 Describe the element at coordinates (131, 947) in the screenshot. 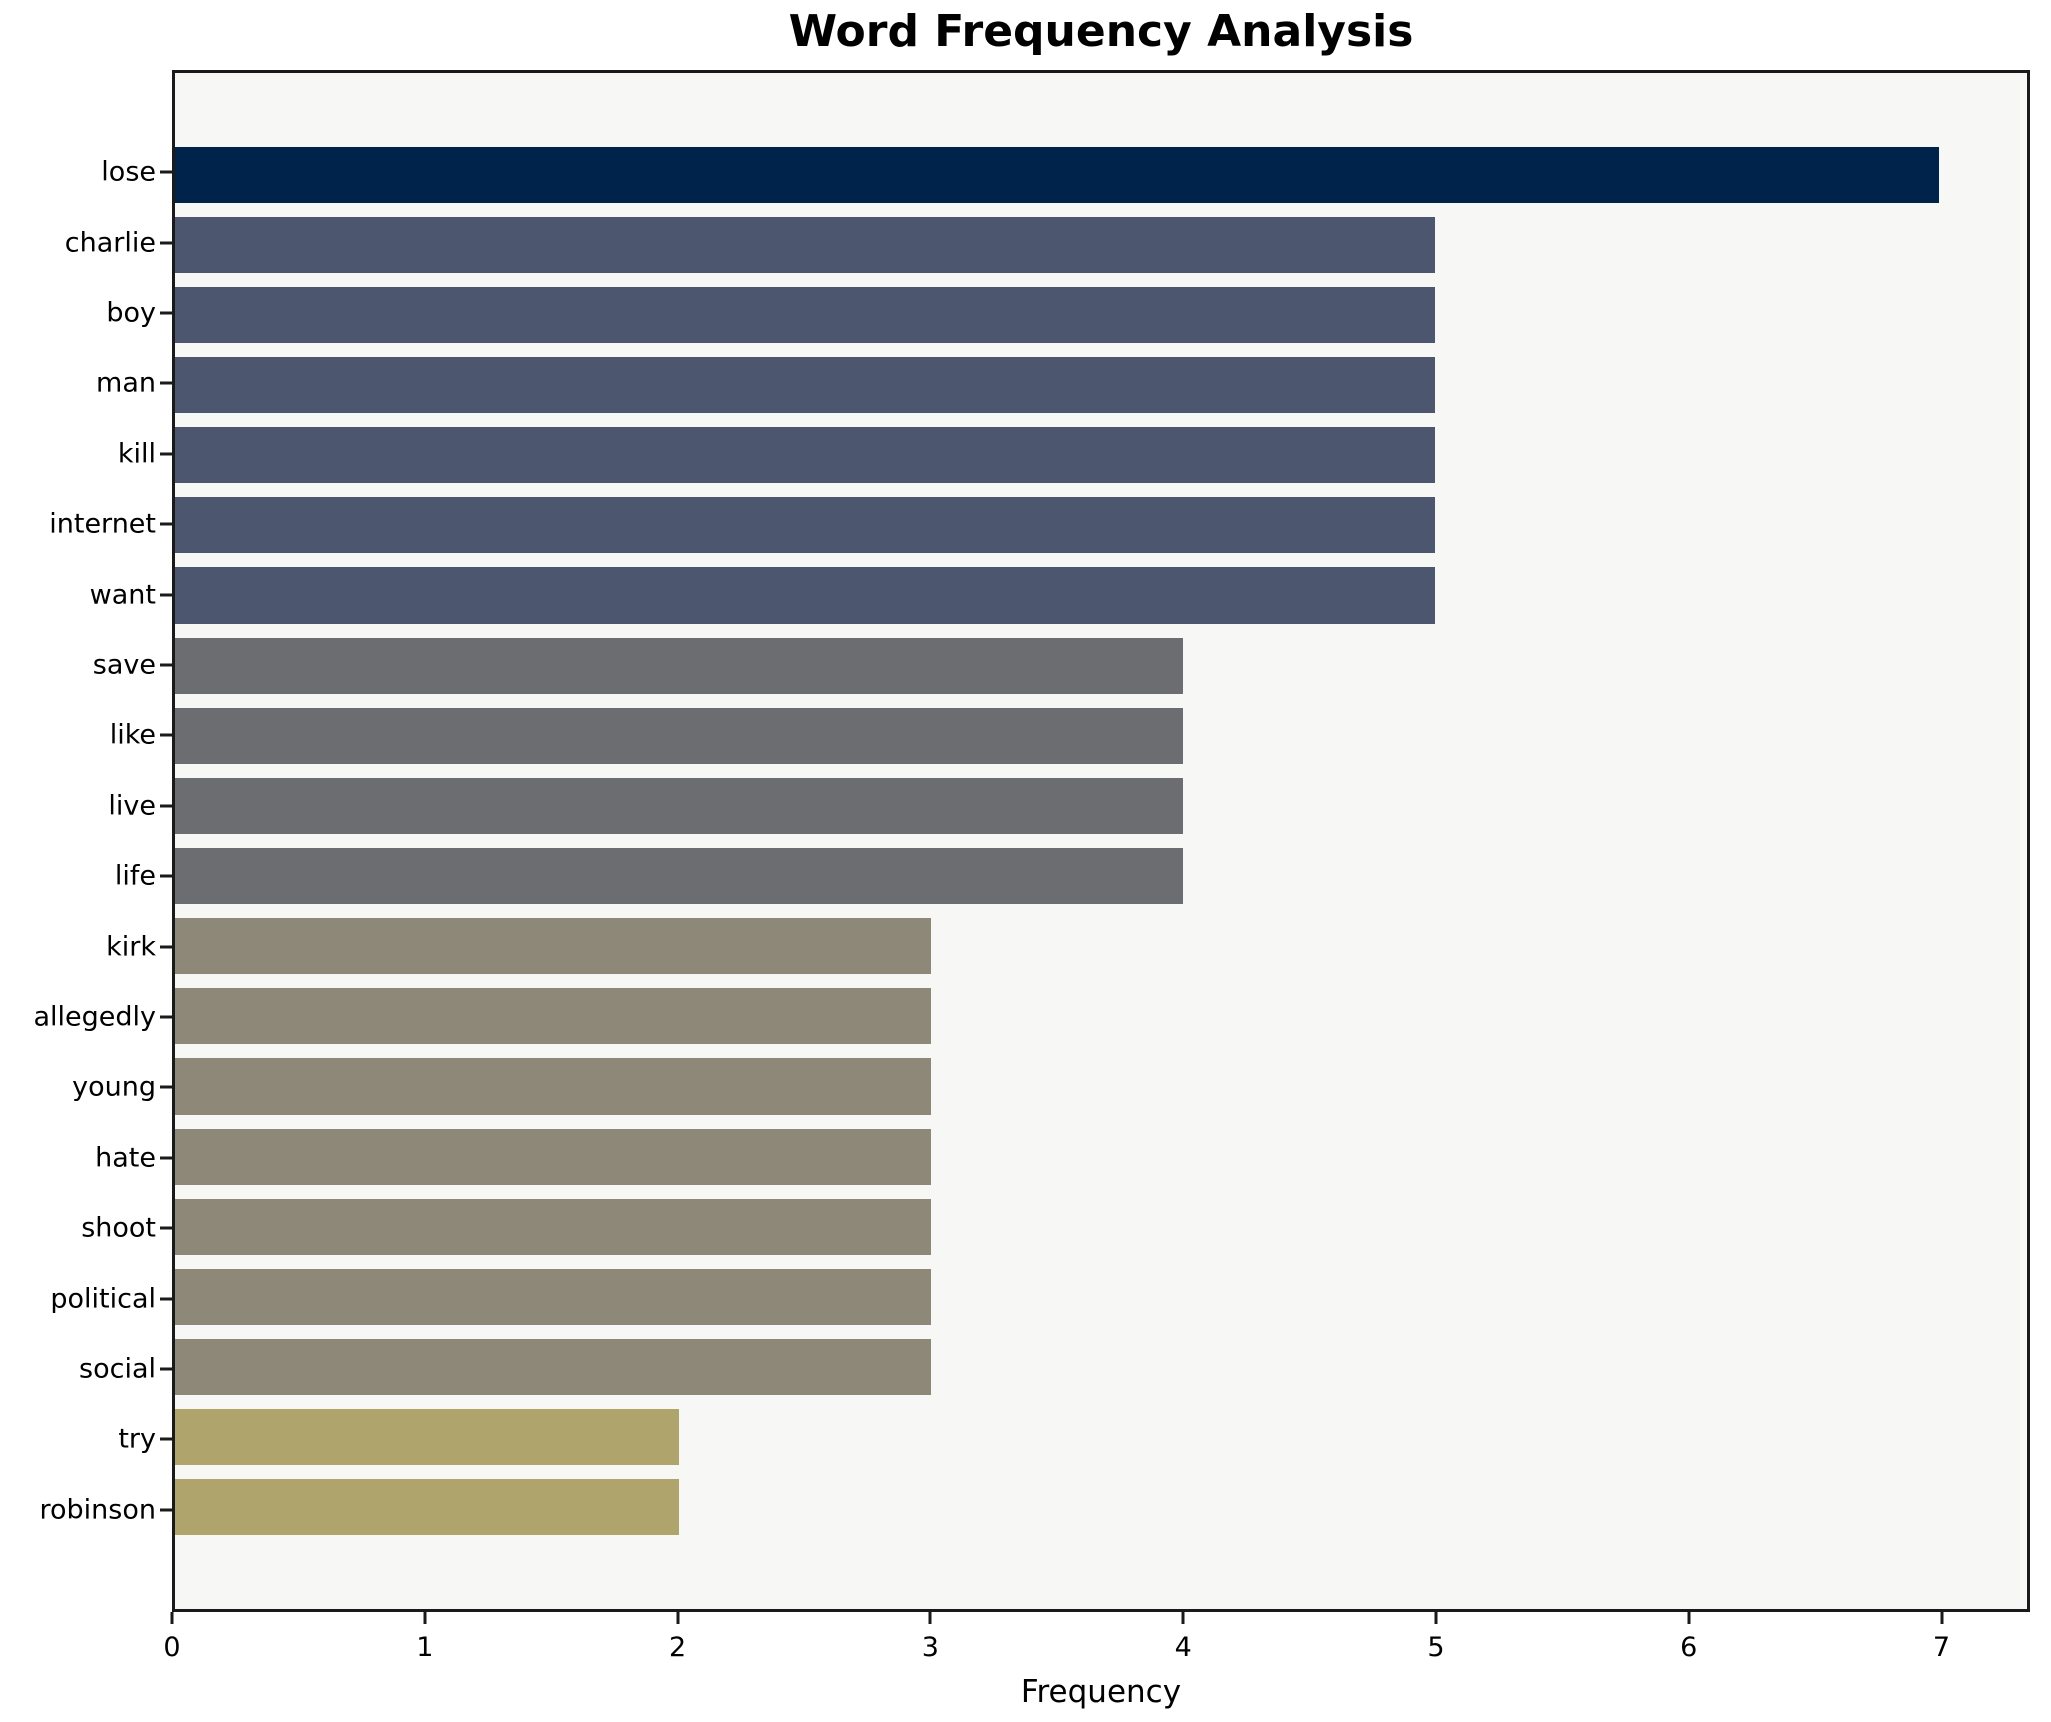

I see `y-tick-label-kirk: kirk` at that location.